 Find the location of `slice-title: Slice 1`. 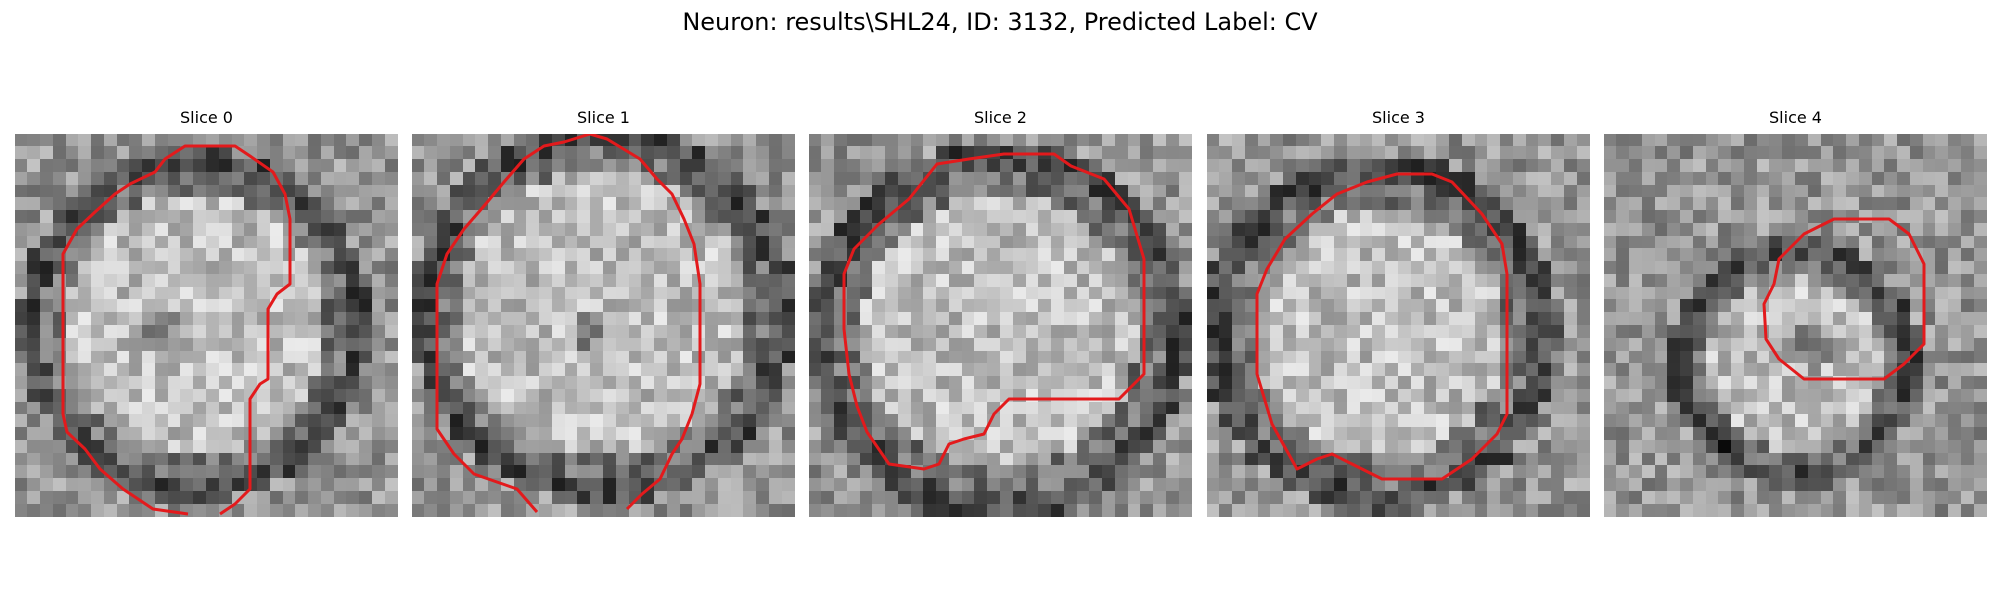

slice-title: Slice 1 is located at coordinates (603, 117).